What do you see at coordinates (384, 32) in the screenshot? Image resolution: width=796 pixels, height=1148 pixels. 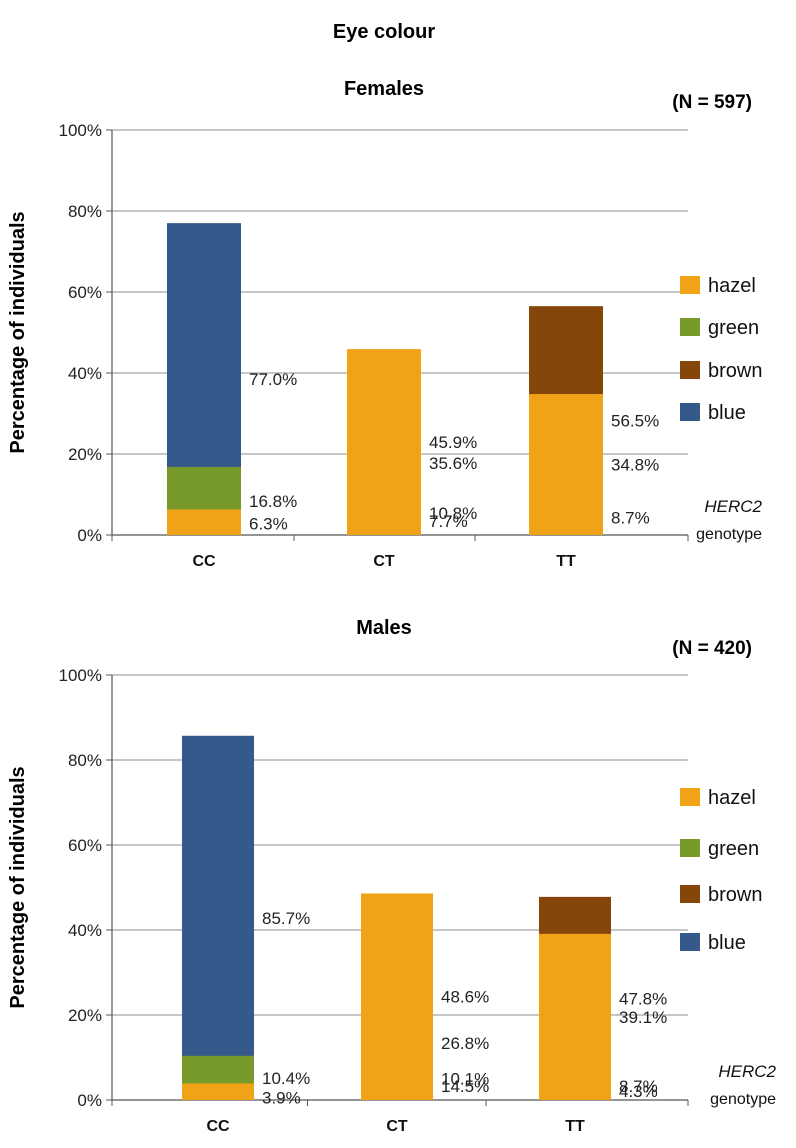 I see `figure-title: Eye colour` at bounding box center [384, 32].